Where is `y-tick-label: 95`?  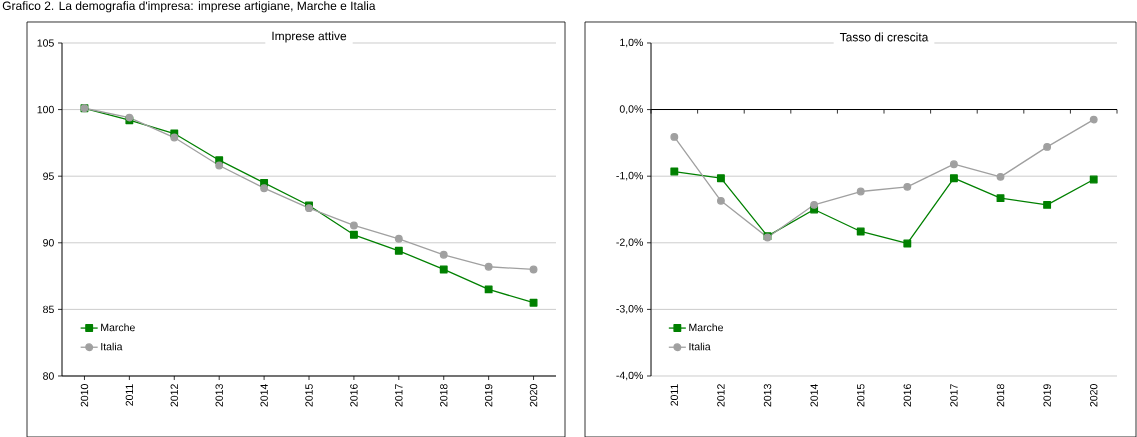
y-tick-label: 95 is located at coordinates (48, 176).